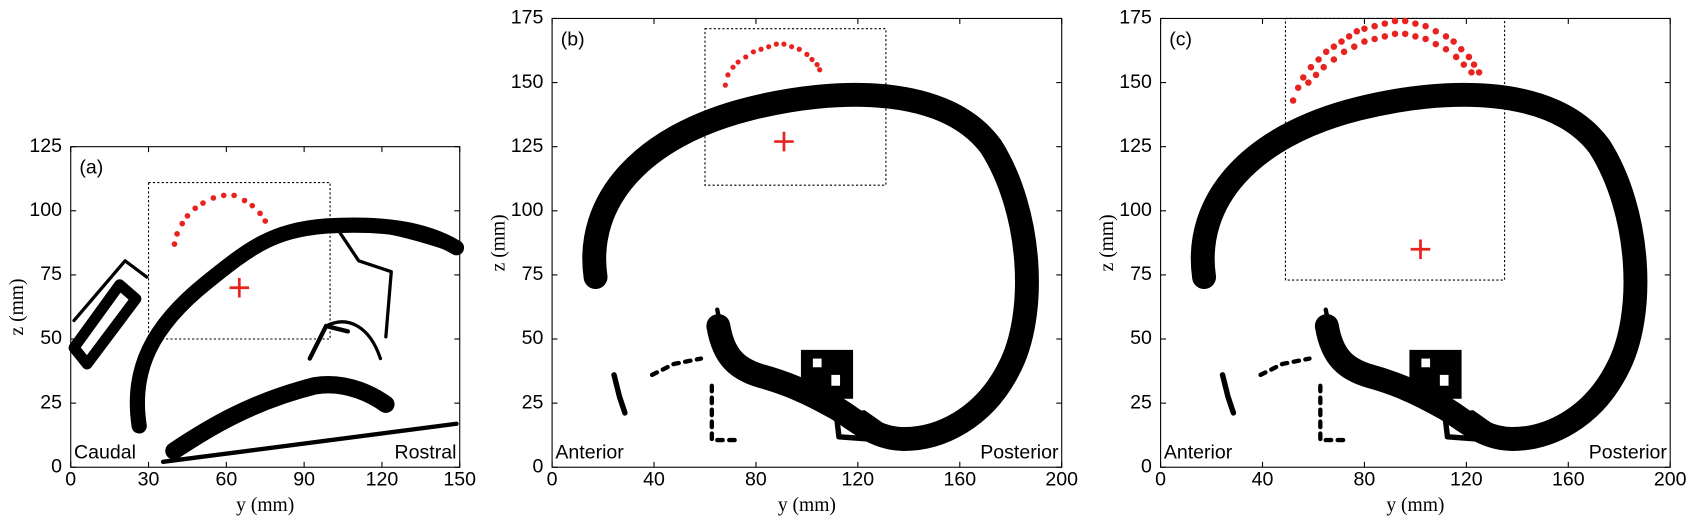 The height and width of the screenshot is (527, 1704). I want to click on anatomy-a, so click(266, 340).